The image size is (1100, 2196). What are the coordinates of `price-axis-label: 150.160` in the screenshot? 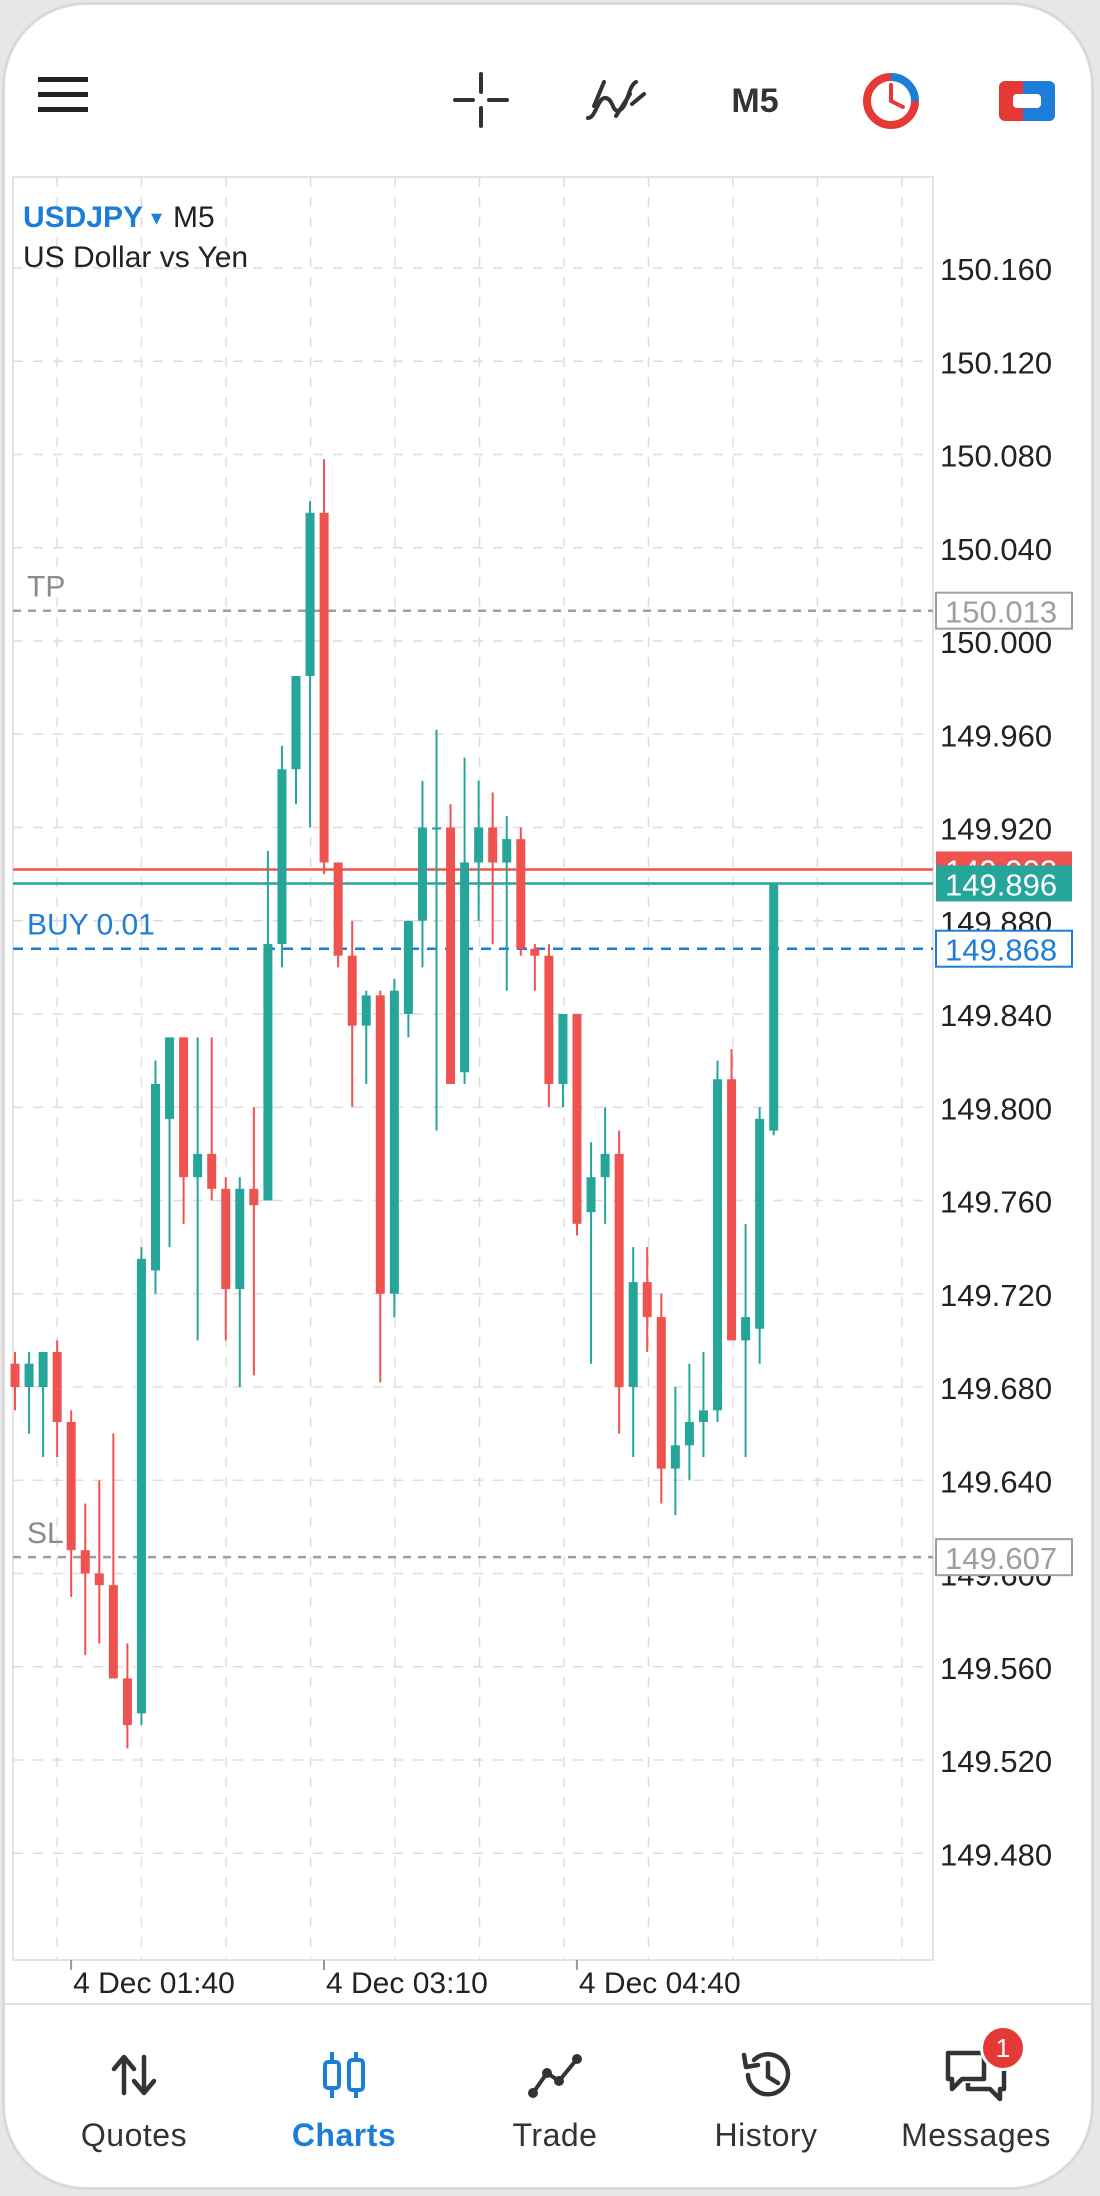 It's located at (996, 269).